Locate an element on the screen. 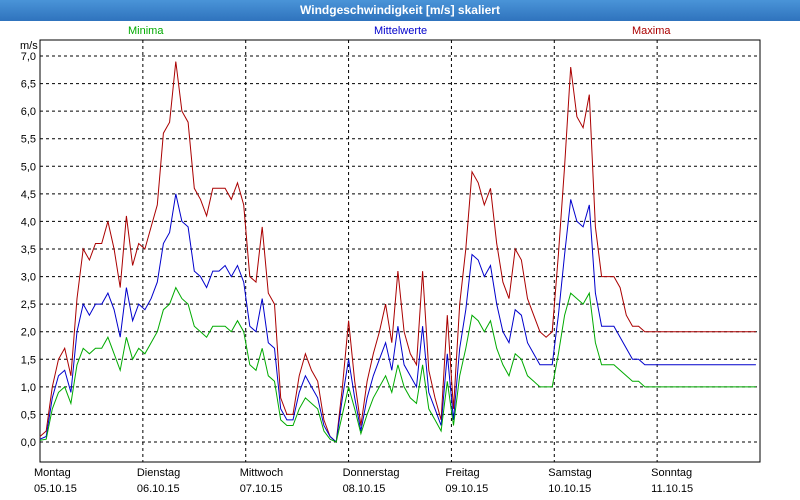 The height and width of the screenshot is (500, 800). y-tick-label: 7,0 is located at coordinates (28, 57).